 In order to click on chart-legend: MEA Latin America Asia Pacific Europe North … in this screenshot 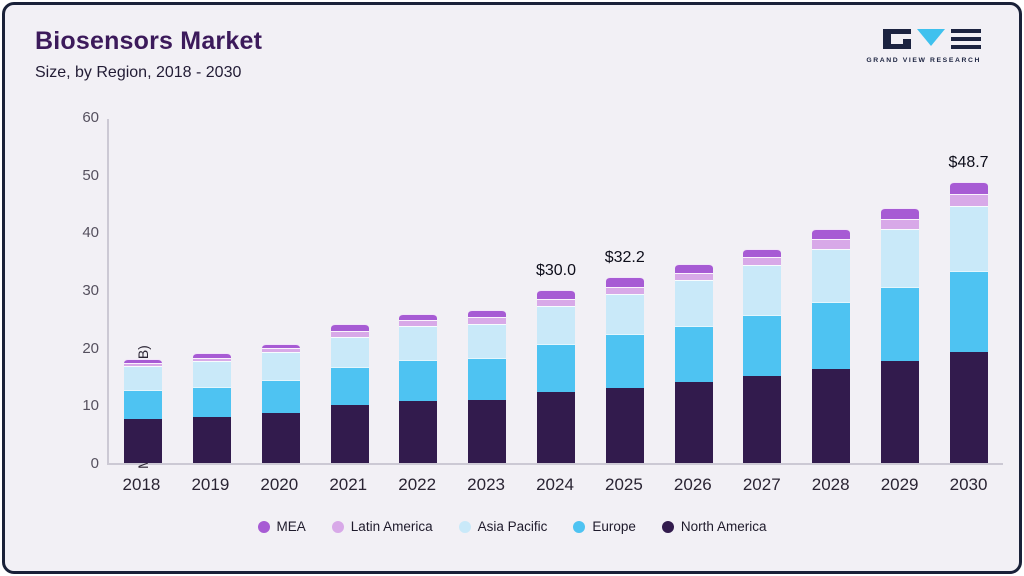, I will do `click(512, 526)`.